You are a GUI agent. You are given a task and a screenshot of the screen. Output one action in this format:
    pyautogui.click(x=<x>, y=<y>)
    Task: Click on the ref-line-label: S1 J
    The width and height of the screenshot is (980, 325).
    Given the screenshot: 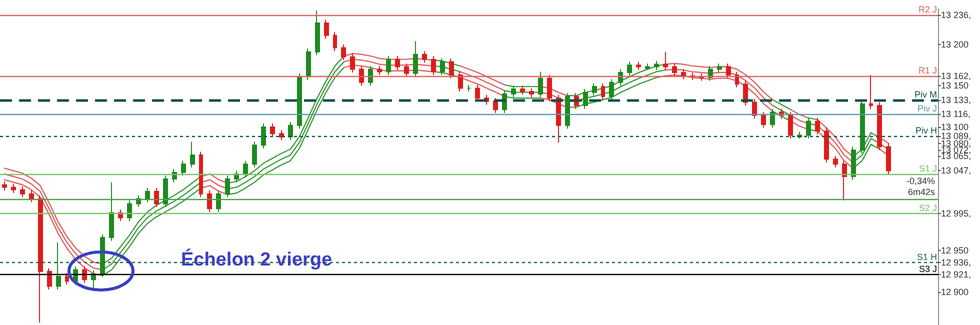 What is the action you would take?
    pyautogui.click(x=927, y=169)
    